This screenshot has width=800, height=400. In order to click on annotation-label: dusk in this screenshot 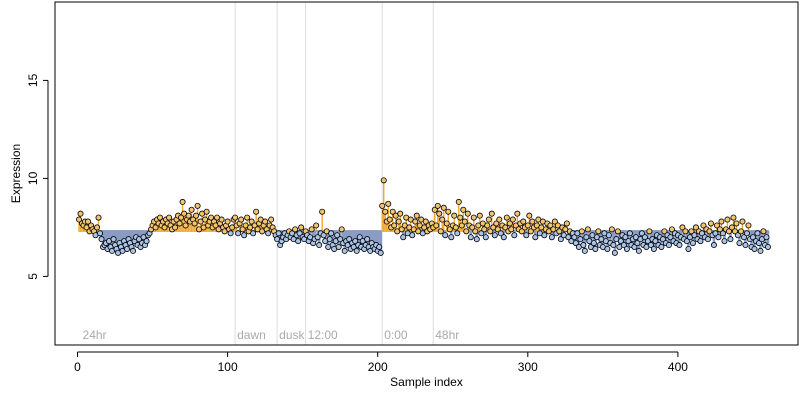, I will do `click(292, 335)`.